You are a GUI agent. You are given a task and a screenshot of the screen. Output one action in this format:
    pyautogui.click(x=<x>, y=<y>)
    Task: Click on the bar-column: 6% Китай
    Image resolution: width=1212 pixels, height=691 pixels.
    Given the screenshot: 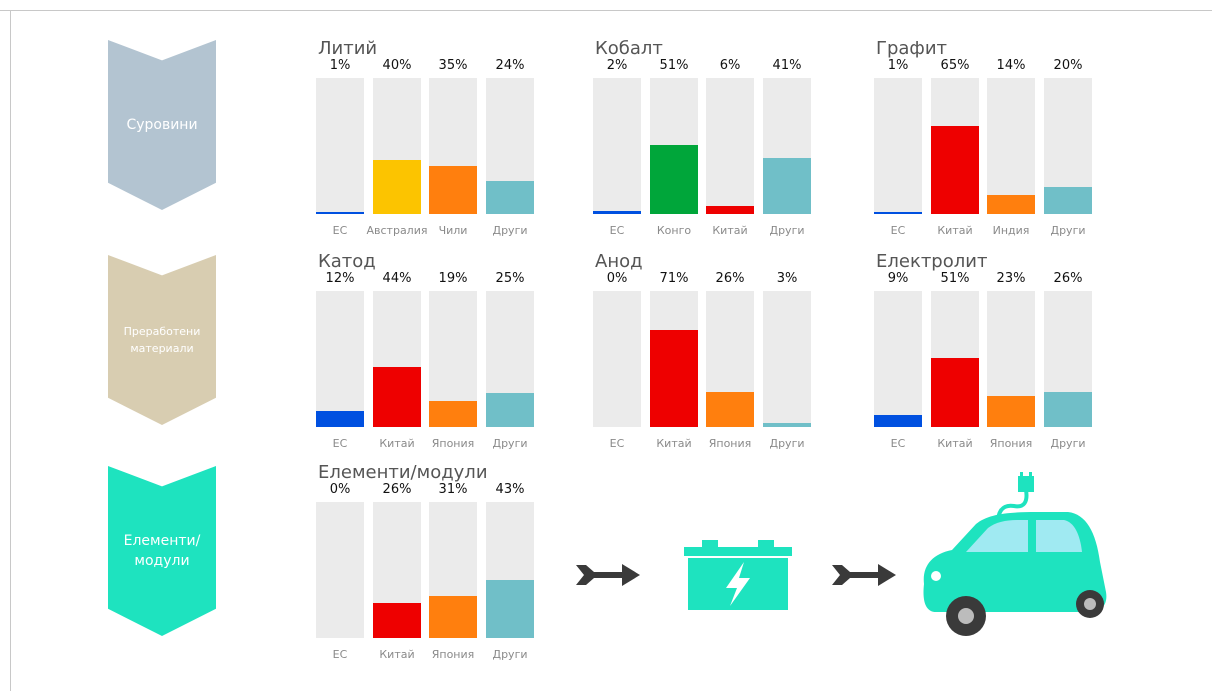 What is the action you would take?
    pyautogui.click(x=730, y=151)
    